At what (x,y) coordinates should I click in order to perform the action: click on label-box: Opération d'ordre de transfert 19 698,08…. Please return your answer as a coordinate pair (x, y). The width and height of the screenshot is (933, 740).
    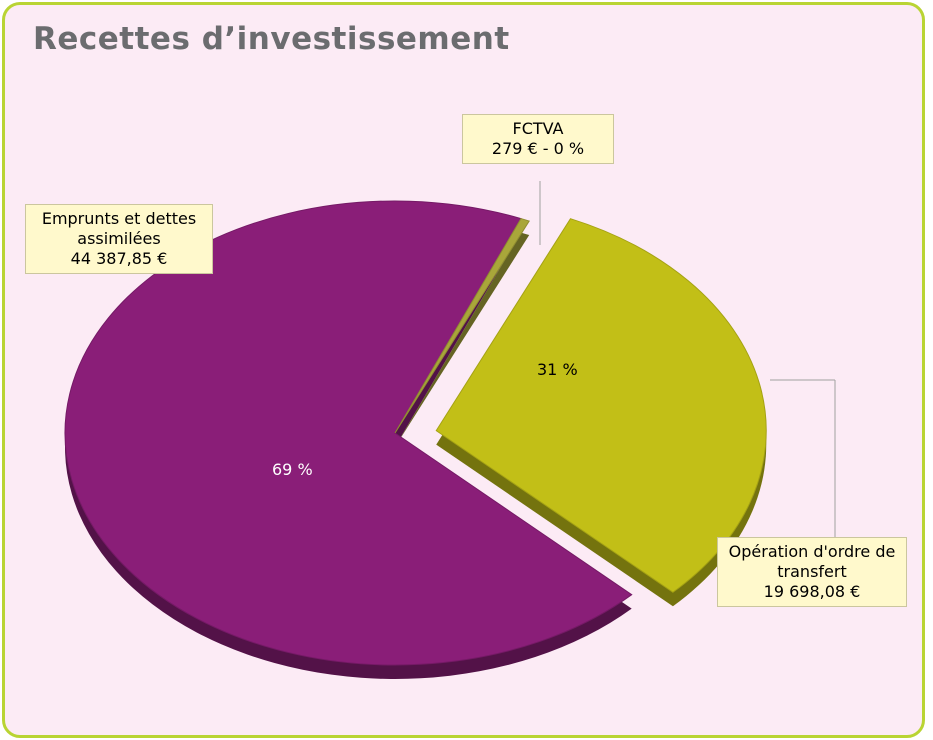
    Looking at the image, I should click on (812, 572).